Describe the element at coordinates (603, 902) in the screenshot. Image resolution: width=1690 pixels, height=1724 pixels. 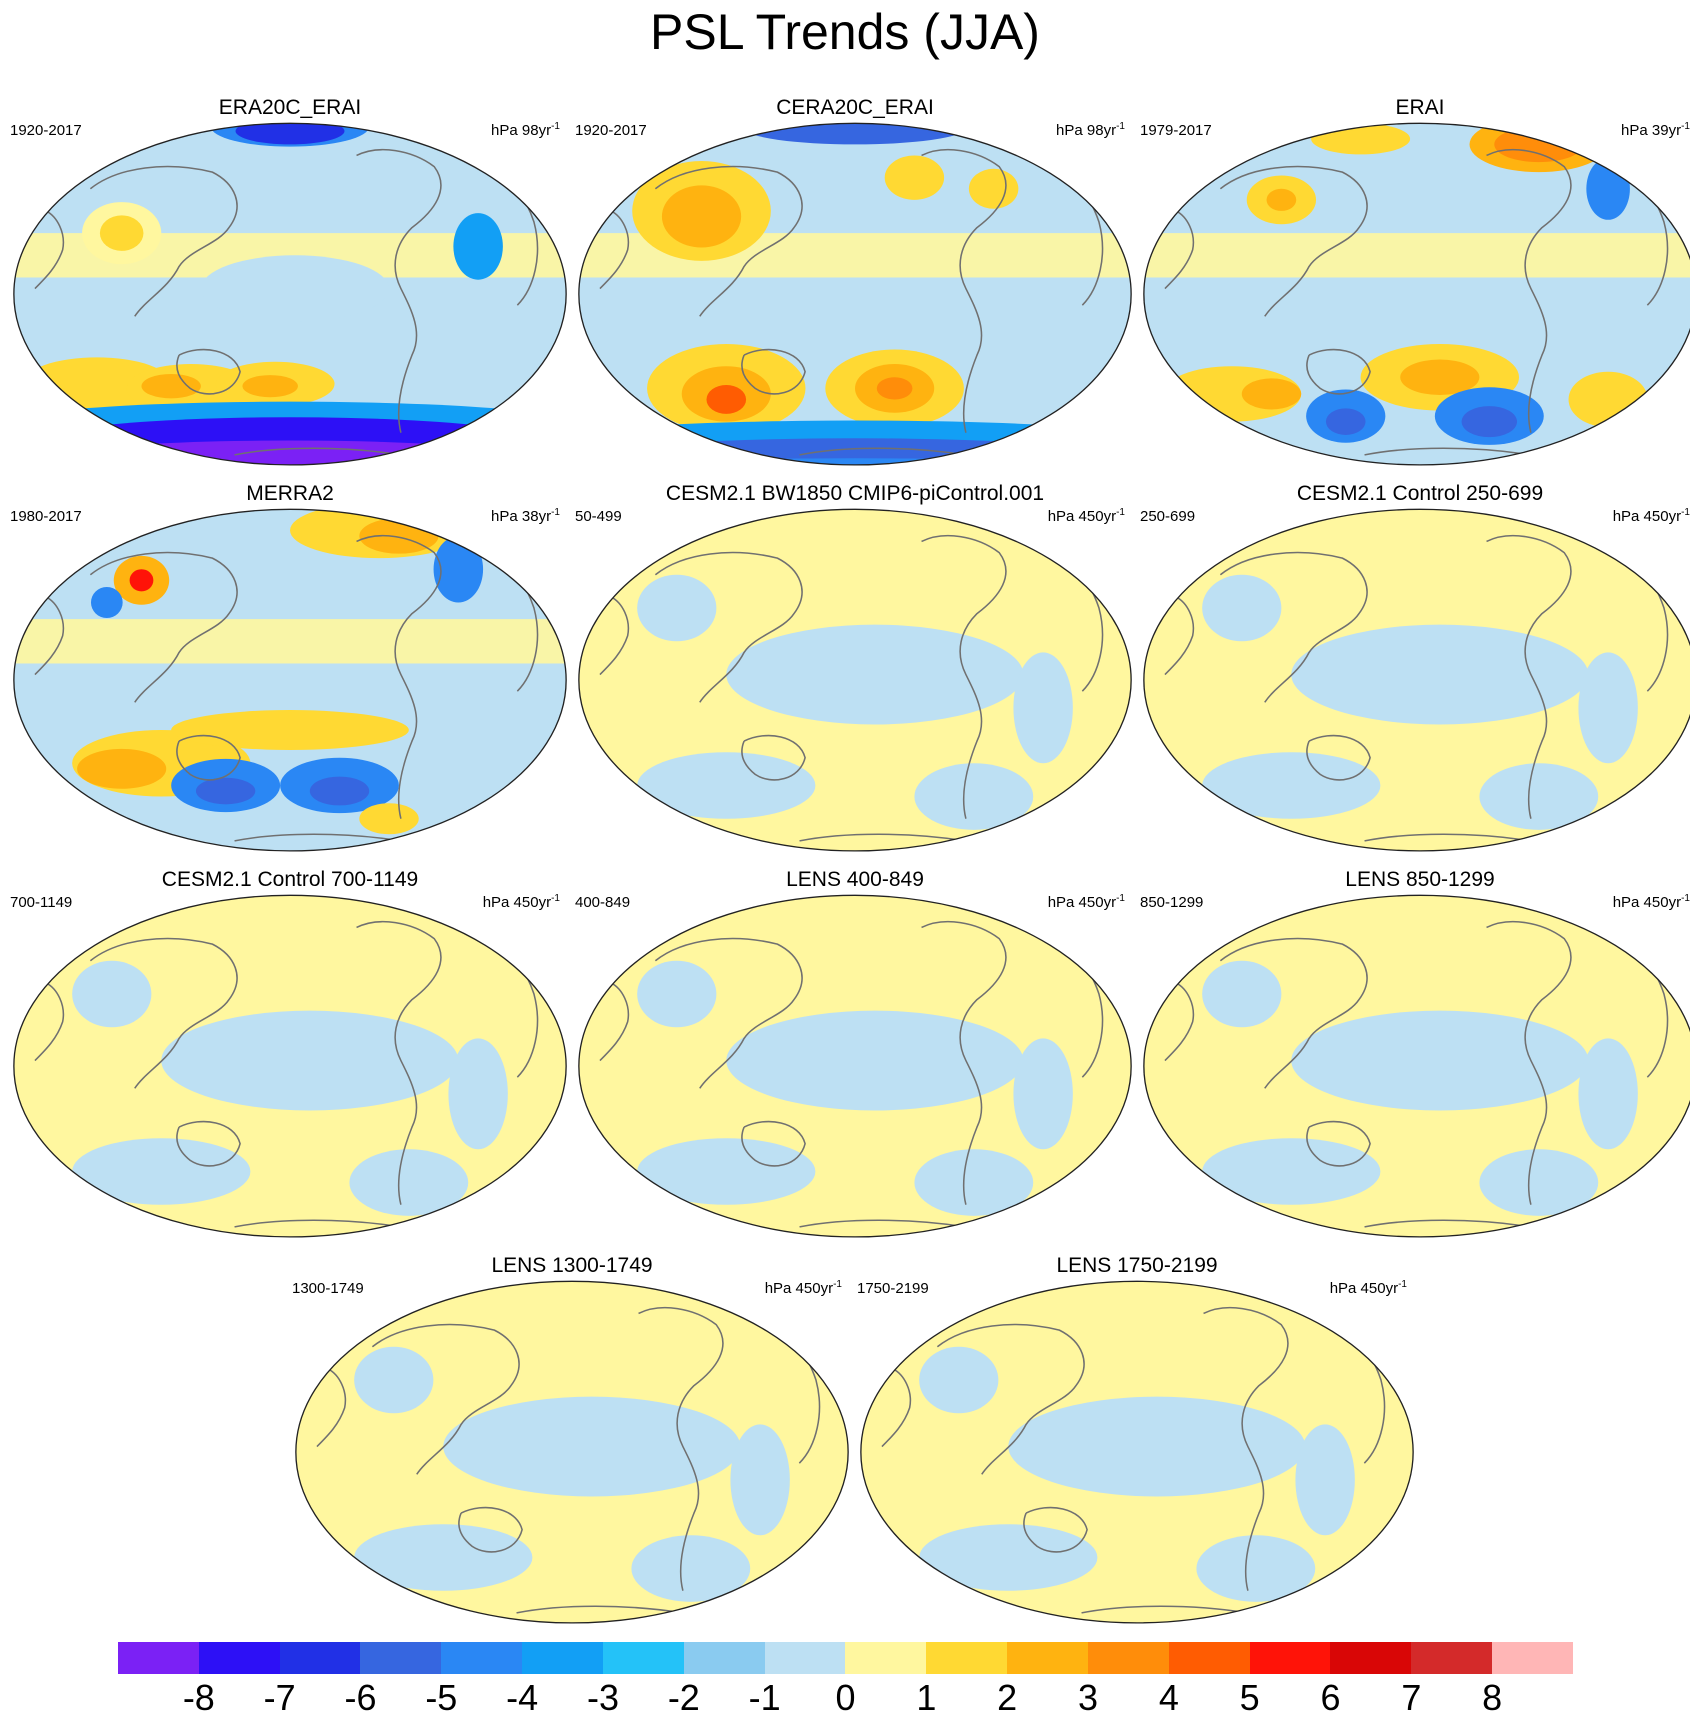
I see `panel-period: 400-849` at that location.